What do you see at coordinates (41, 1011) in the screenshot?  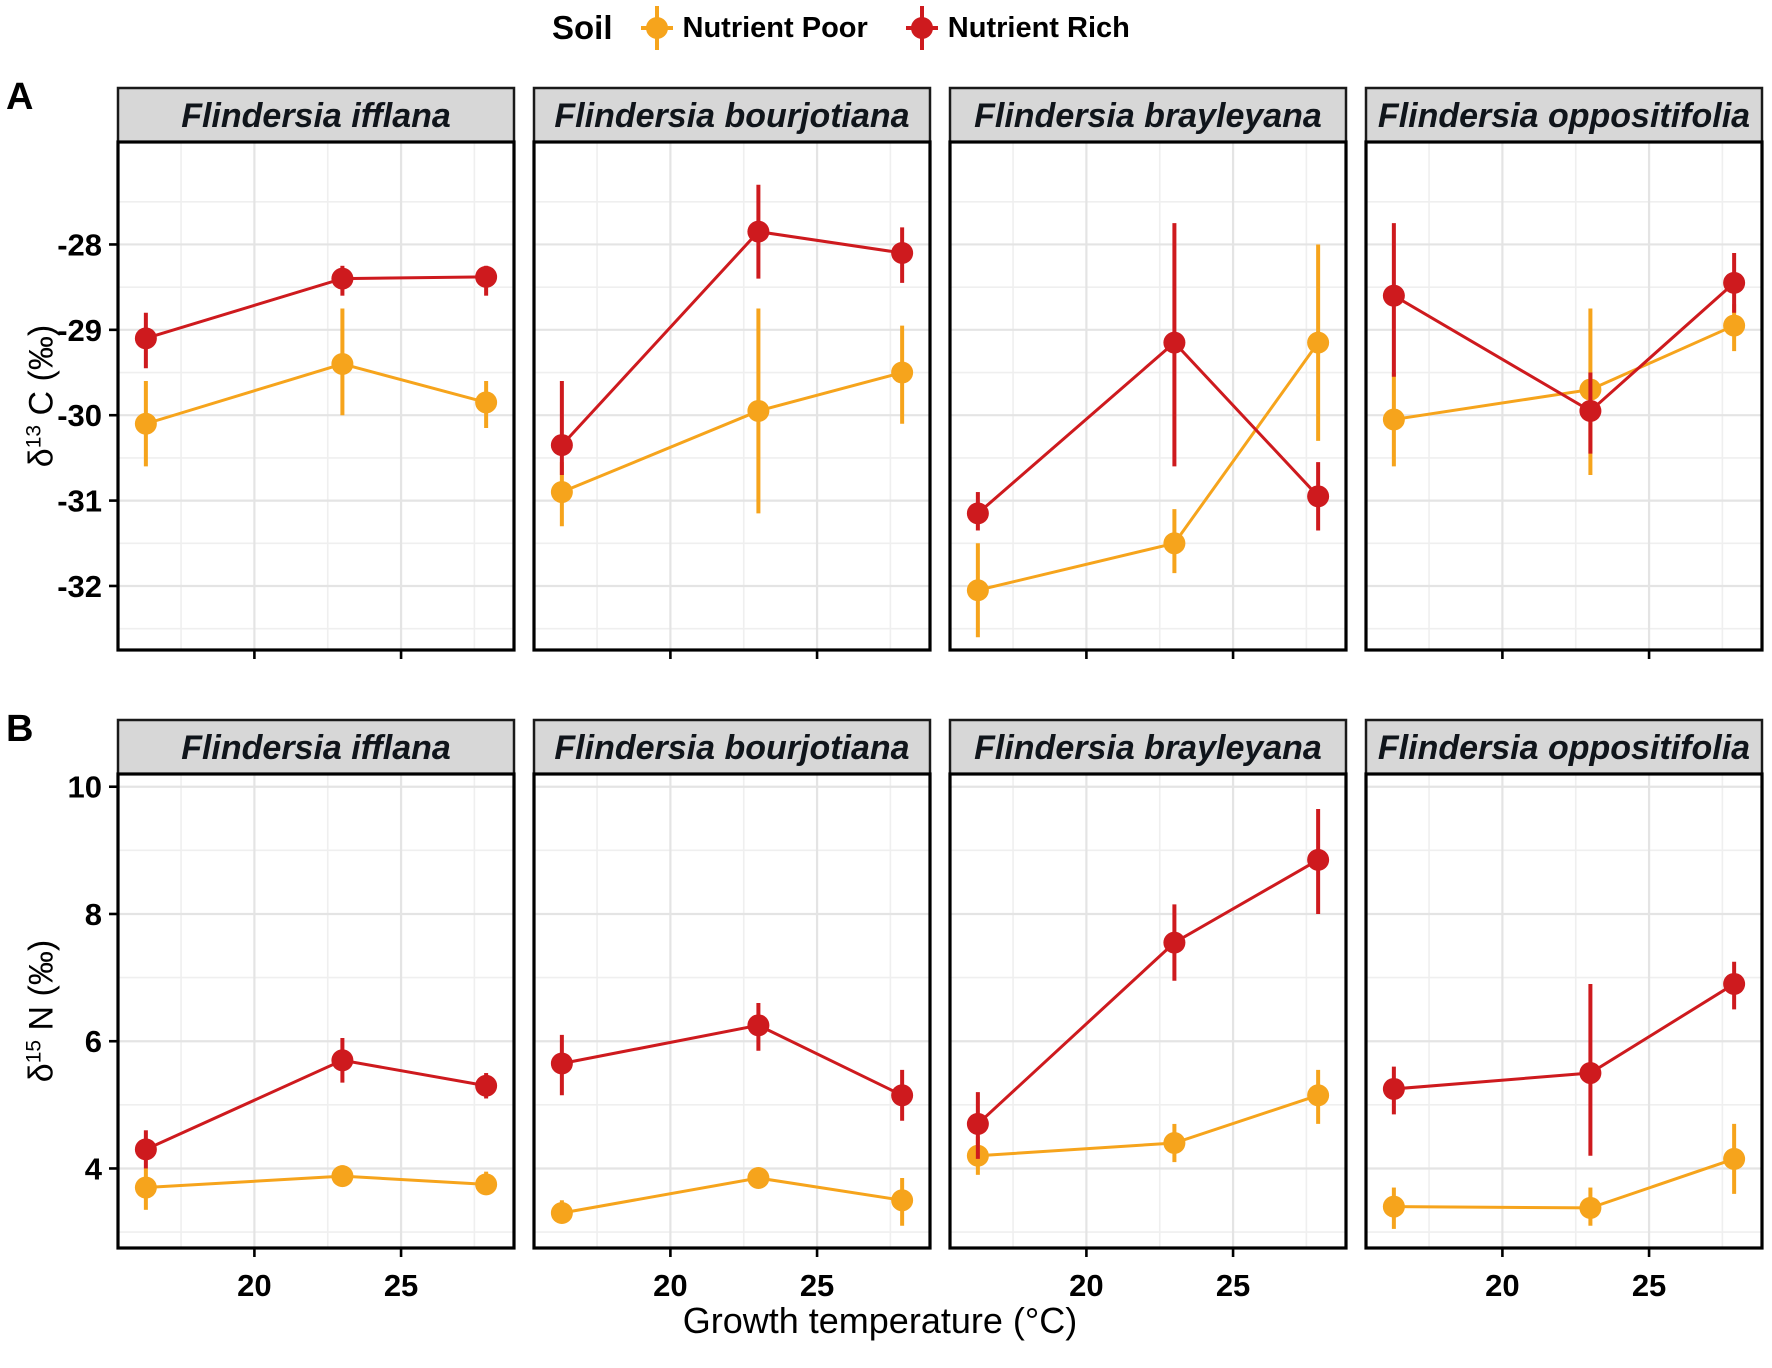 I see `y-axis-label-delta15n: δ15 N (‰)` at bounding box center [41, 1011].